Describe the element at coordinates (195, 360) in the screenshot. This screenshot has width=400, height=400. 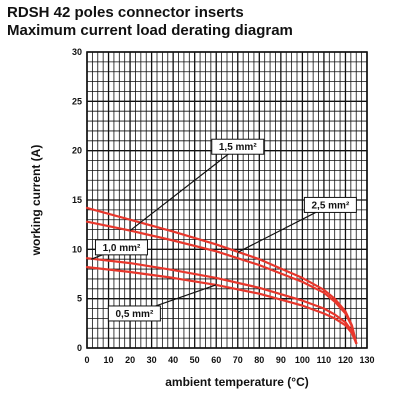
I see `x-tick-label: 50` at that location.